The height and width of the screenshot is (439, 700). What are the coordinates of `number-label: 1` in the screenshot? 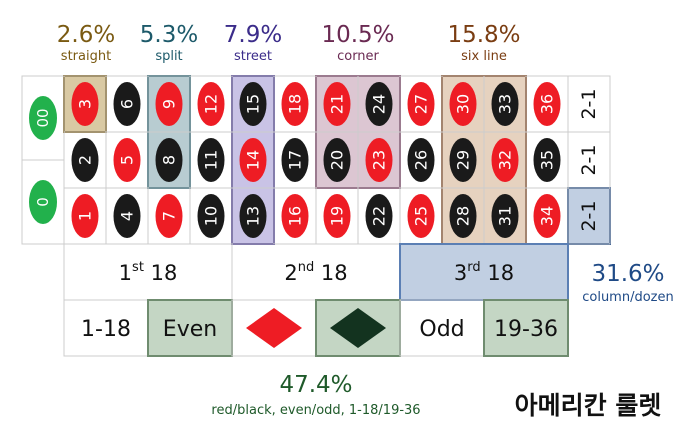 It's located at (85, 216).